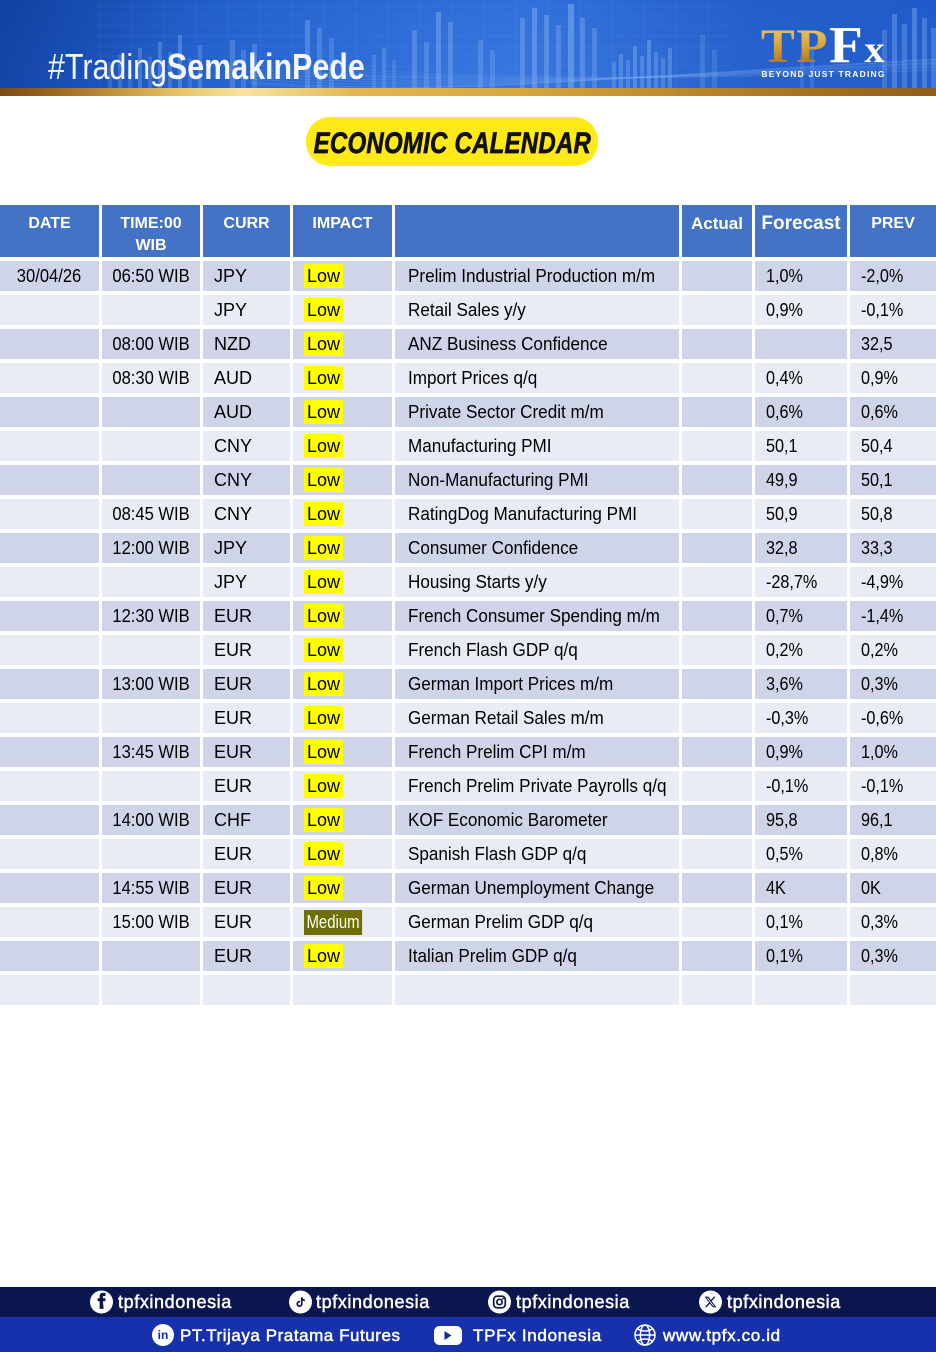  I want to click on svg-text: in, so click(163, 1335).